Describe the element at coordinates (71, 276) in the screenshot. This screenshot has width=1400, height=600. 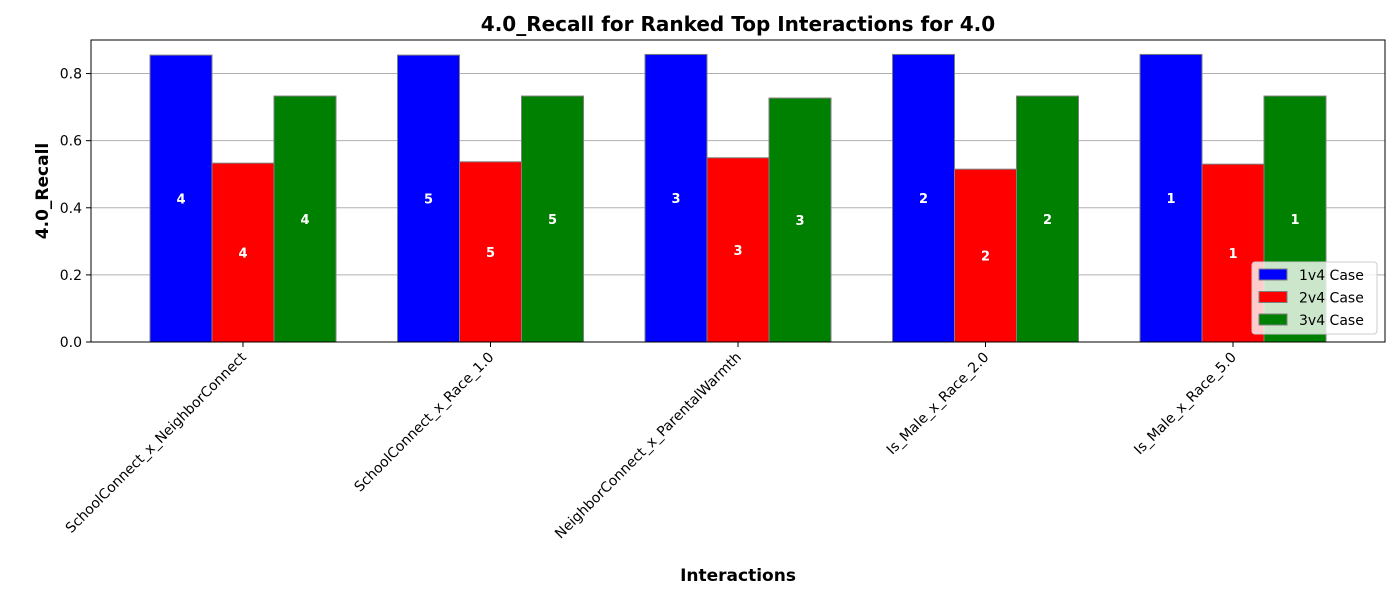
I see `y-tick-label: 0.2` at that location.